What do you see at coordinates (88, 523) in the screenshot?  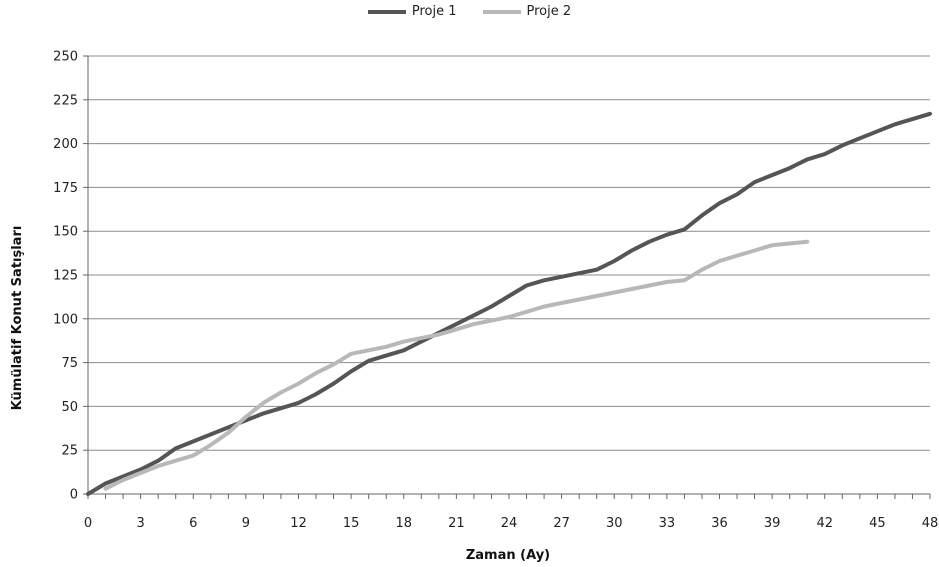 I see `x-tick-label-0: 0` at bounding box center [88, 523].